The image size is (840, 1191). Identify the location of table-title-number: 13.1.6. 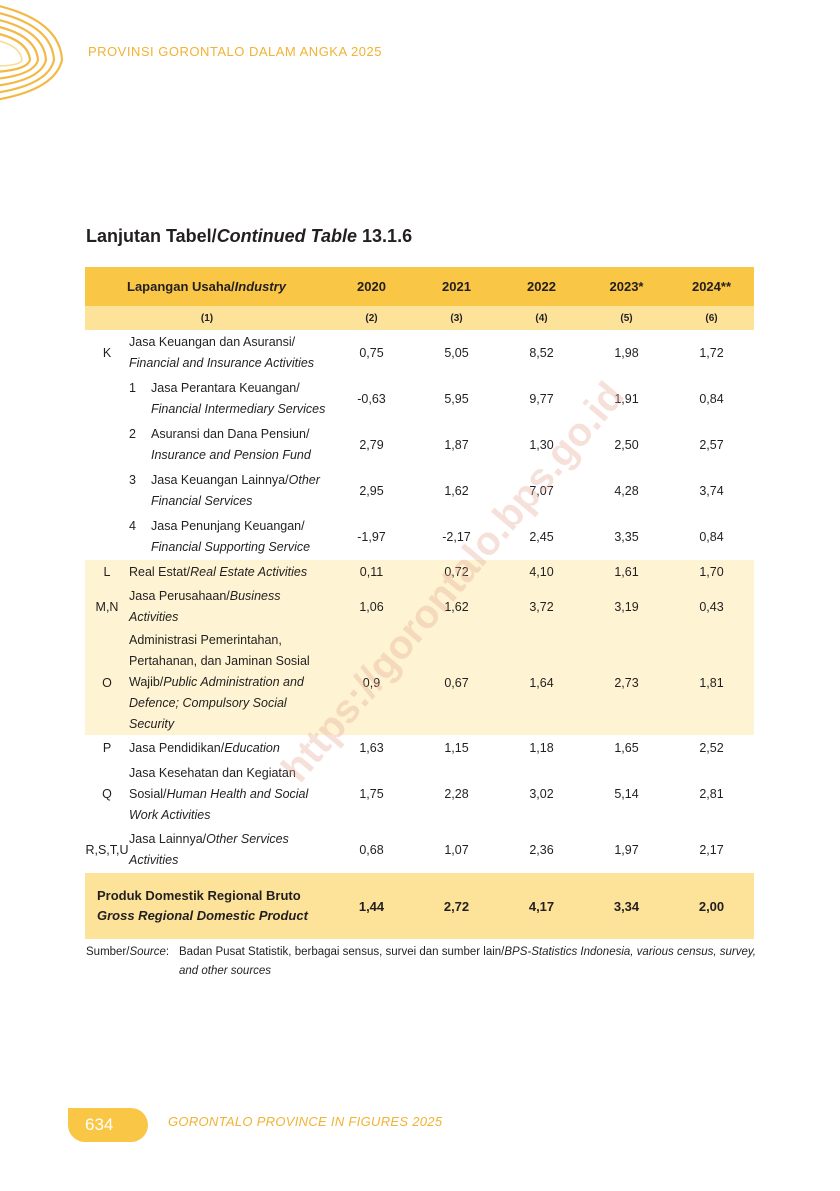
(387, 236).